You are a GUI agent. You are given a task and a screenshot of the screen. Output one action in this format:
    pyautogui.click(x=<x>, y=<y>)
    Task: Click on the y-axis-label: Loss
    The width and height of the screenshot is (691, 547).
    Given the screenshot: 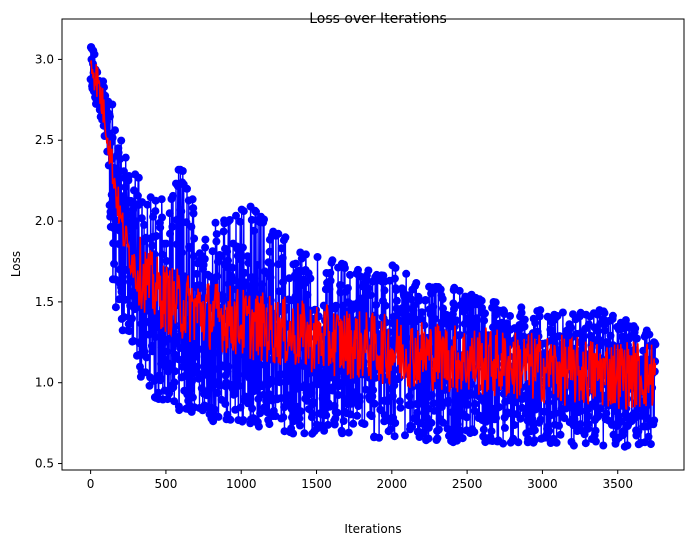 What is the action you would take?
    pyautogui.click(x=16, y=264)
    